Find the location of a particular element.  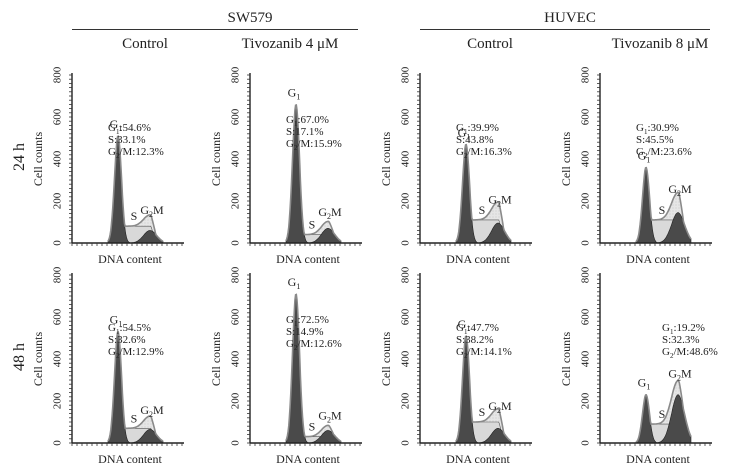

phase-percentage-label: G2/M:15.9% is located at coordinates (314, 145).